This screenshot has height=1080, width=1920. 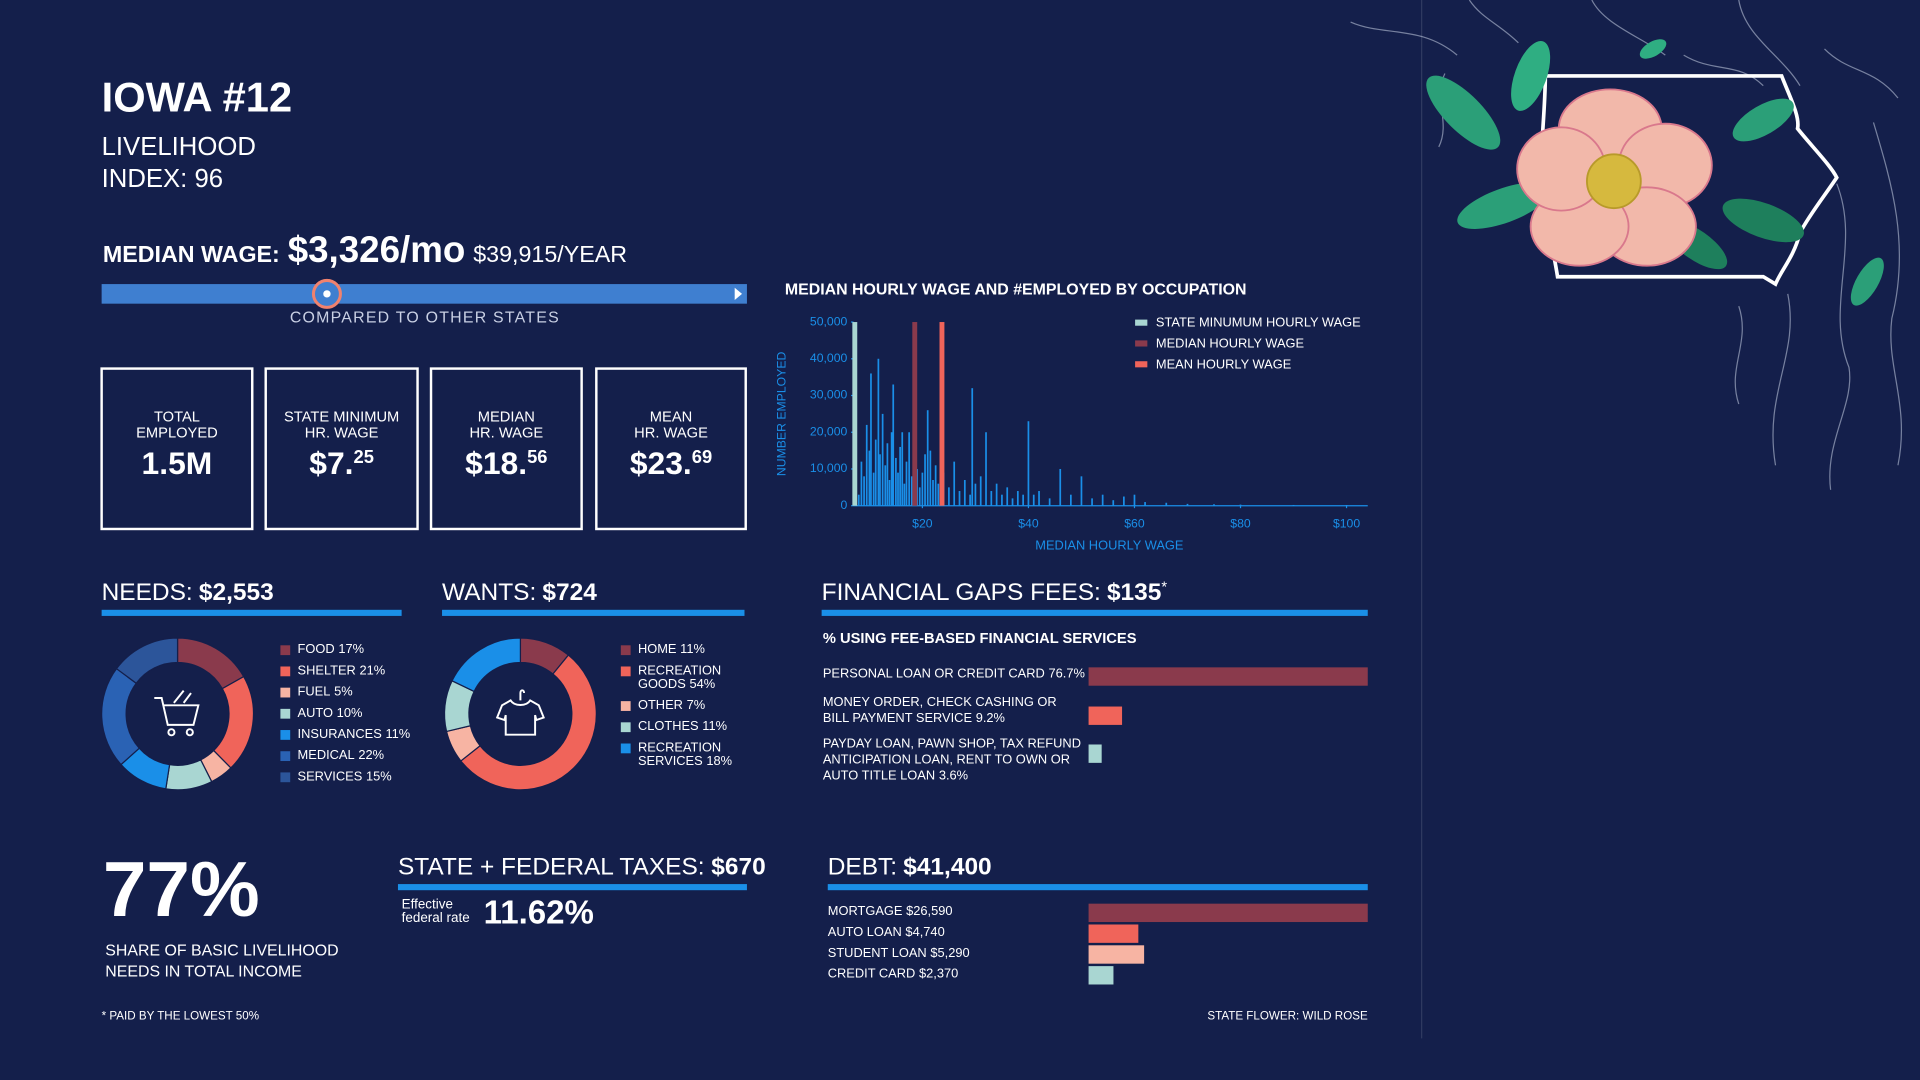 I want to click on y-tick-label: 10,000, so click(x=829, y=468).